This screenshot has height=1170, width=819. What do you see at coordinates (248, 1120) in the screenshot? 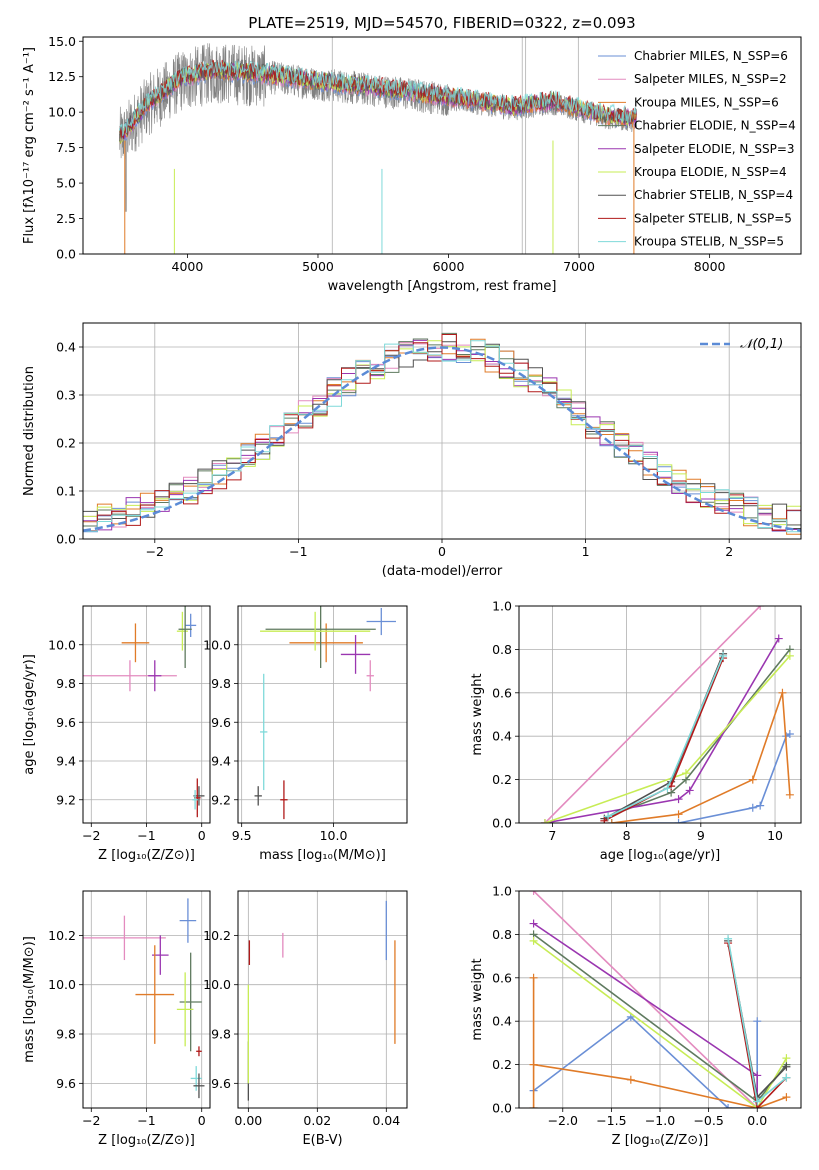
I see `x-tick-label: 0.00` at bounding box center [248, 1120].